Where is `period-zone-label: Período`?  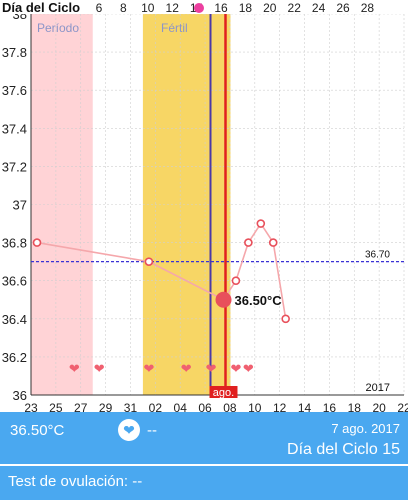 period-zone-label: Período is located at coordinates (58, 28).